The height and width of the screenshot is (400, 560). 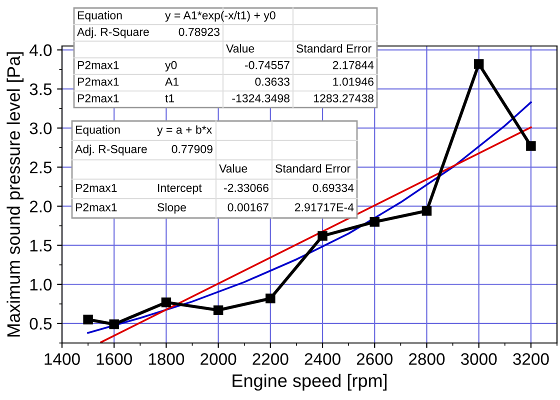 What do you see at coordinates (41, 206) in the screenshot?
I see `y-tick-label: 2.0` at bounding box center [41, 206].